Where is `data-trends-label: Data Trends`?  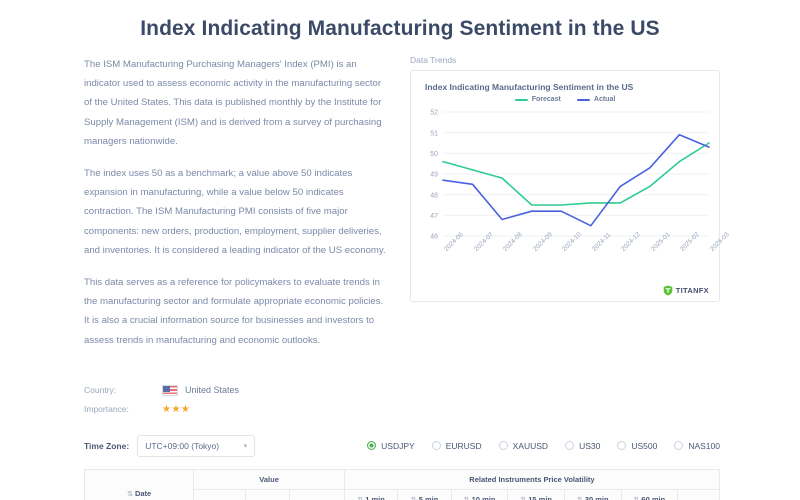 data-trends-label: Data Trends is located at coordinates (433, 60).